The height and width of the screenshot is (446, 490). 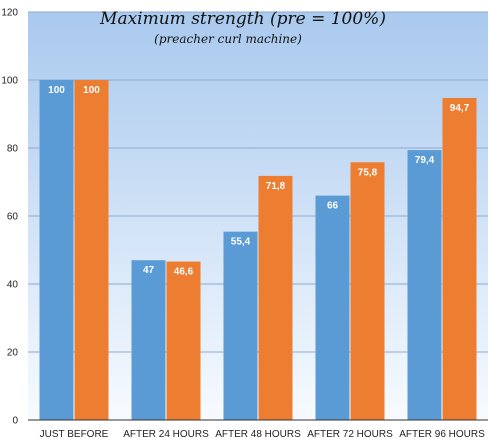 I want to click on y-tick-label: 60, so click(x=13, y=217).